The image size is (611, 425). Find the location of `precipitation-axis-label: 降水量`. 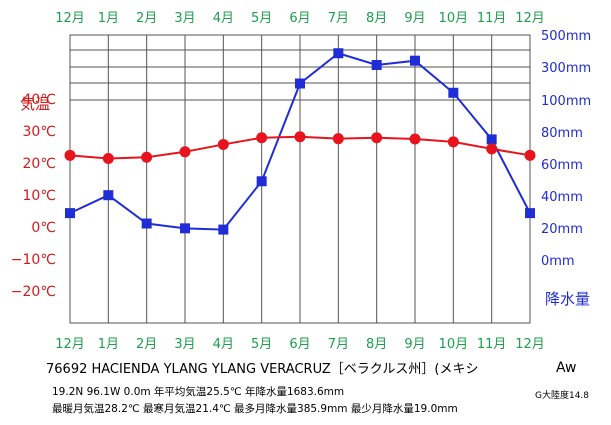

precipitation-axis-label: 降水量 is located at coordinates (567, 299).